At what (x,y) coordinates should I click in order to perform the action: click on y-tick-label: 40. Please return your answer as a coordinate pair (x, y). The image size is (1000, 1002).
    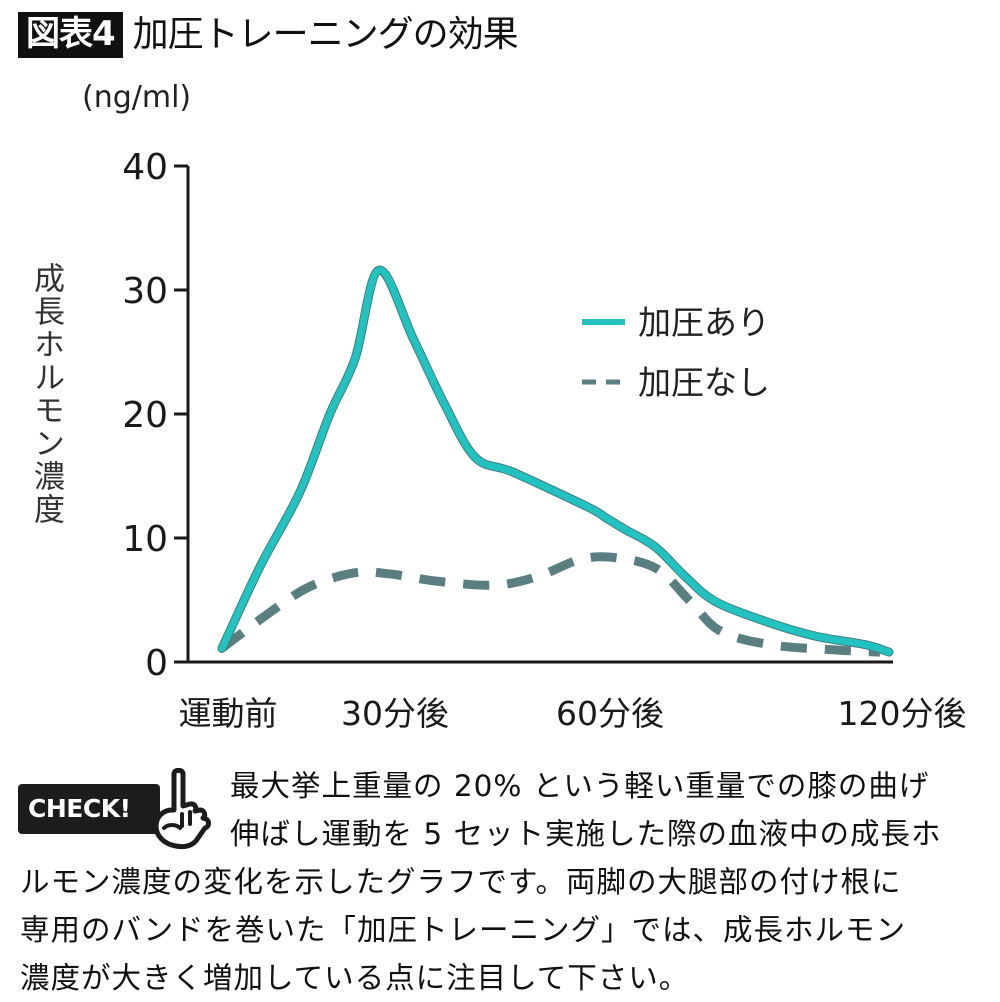
    Looking at the image, I should click on (145, 167).